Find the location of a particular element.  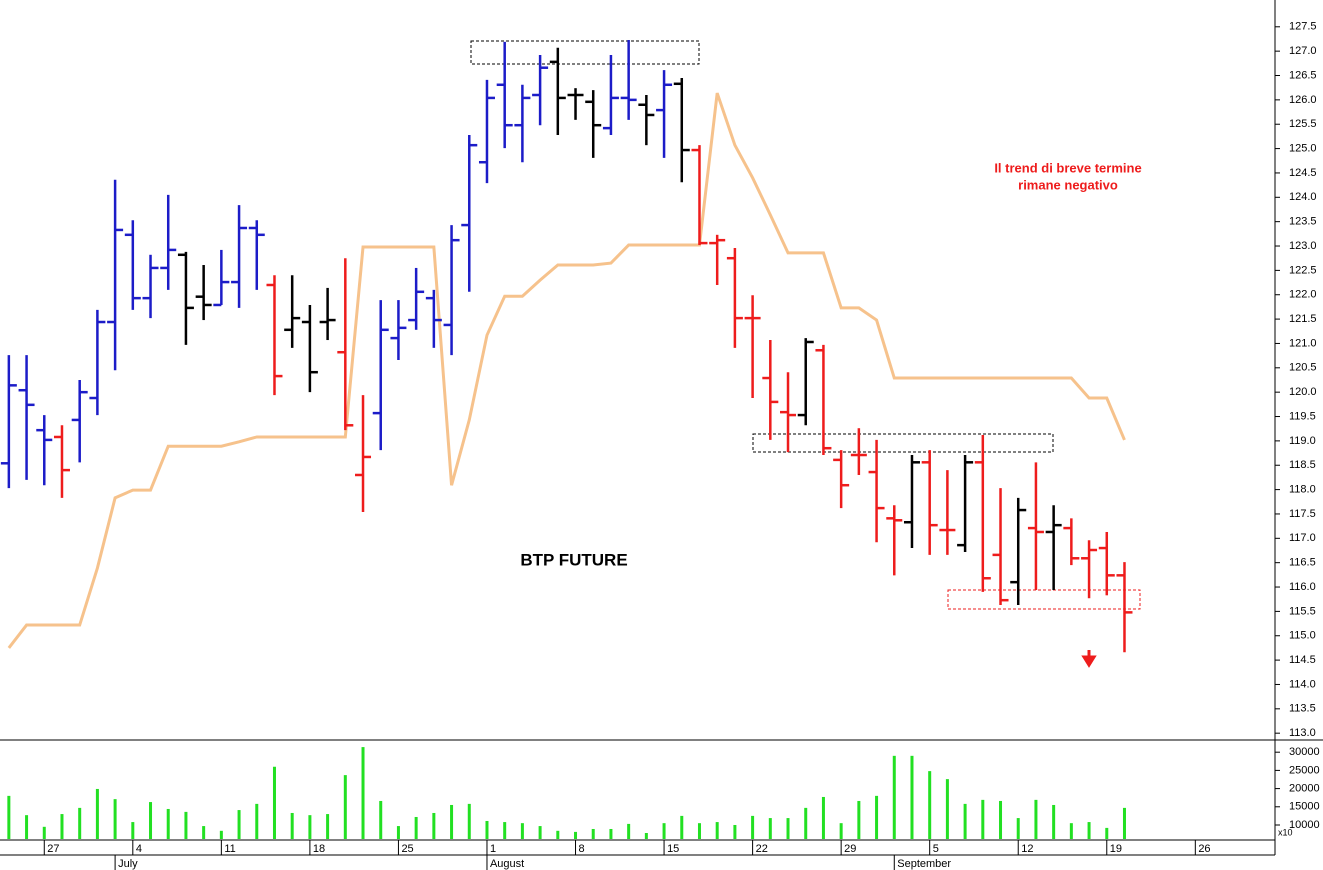

annotation: Il trend di breve termine is located at coordinates (1067, 167).